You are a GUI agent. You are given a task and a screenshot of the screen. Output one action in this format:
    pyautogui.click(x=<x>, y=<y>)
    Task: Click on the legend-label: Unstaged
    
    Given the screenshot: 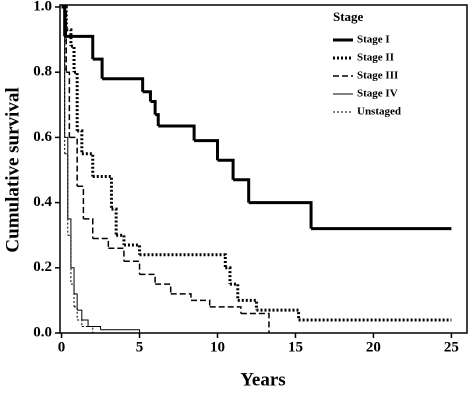 What is the action you would take?
    pyautogui.click(x=379, y=112)
    